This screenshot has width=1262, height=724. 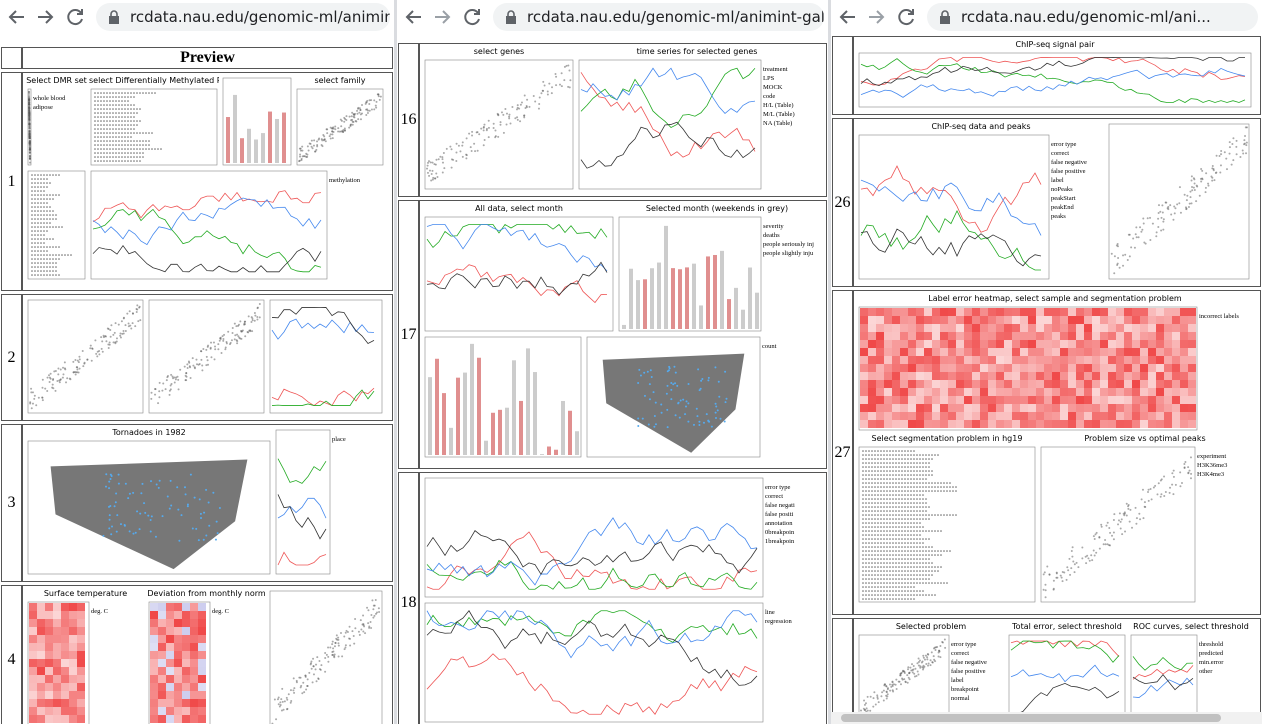 I want to click on plot-frame, so click(x=257, y=121).